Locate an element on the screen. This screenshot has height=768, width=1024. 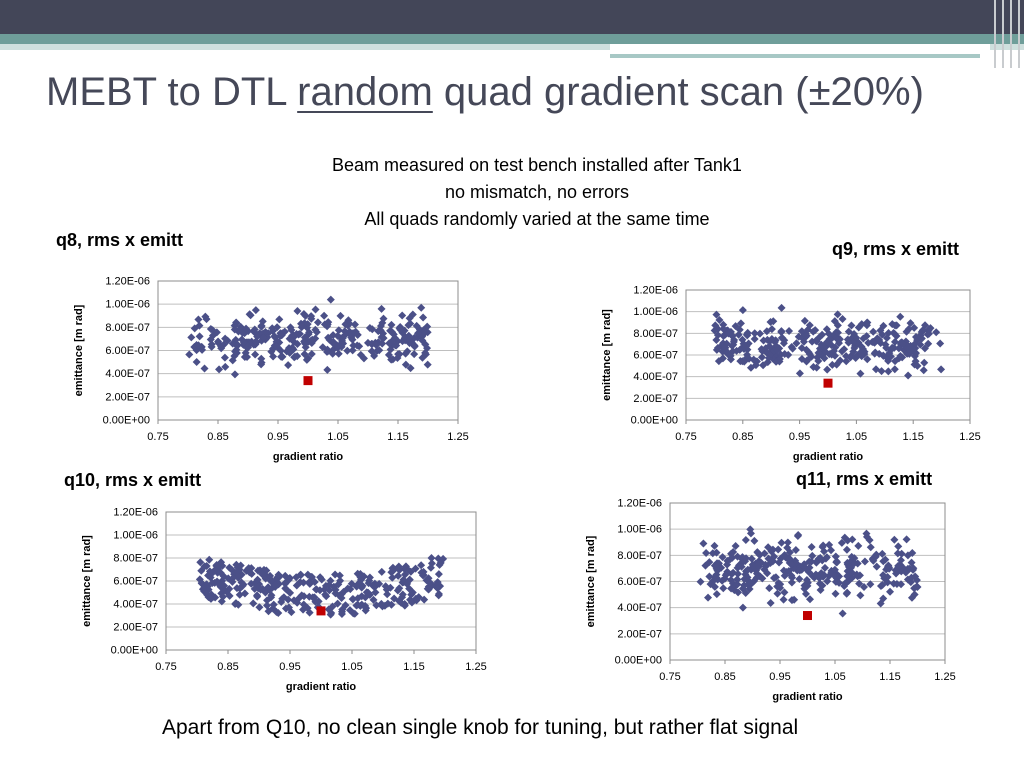
chart-title-q9: q9, rms x emitt is located at coordinates (896, 249).